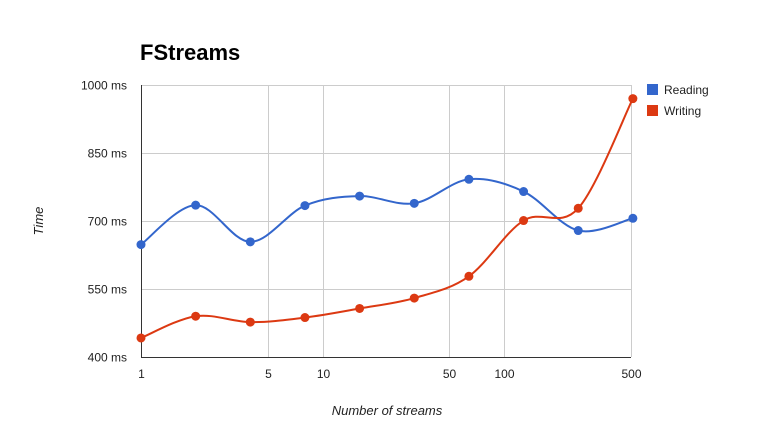 This screenshot has height=443, width=773. I want to click on legend-item-writing: Writing, so click(674, 111).